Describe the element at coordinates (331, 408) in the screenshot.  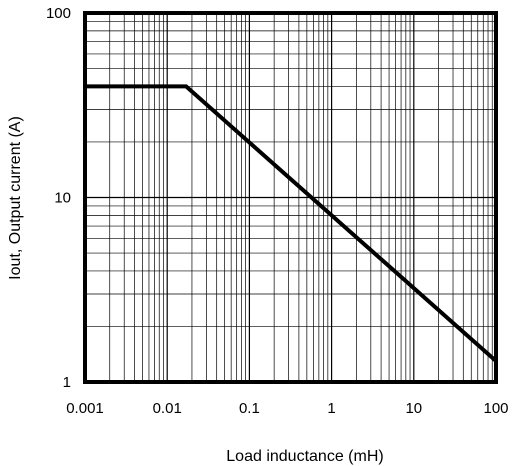
I see `x-tick-label: 1` at that location.